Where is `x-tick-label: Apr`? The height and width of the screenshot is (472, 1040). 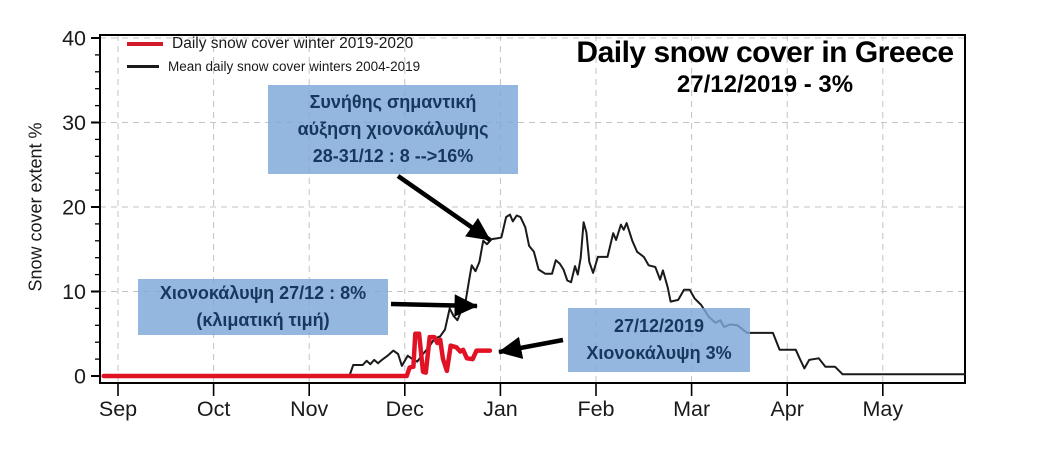 x-tick-label: Apr is located at coordinates (786, 409).